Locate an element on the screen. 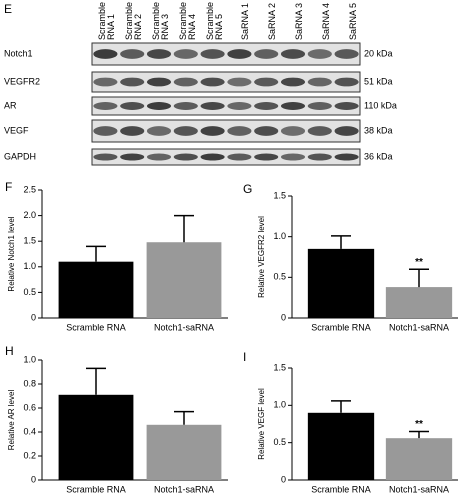 Image resolution: width=474 pixels, height=497 pixels. y-axis-label: Relative AR level is located at coordinates (11, 420).